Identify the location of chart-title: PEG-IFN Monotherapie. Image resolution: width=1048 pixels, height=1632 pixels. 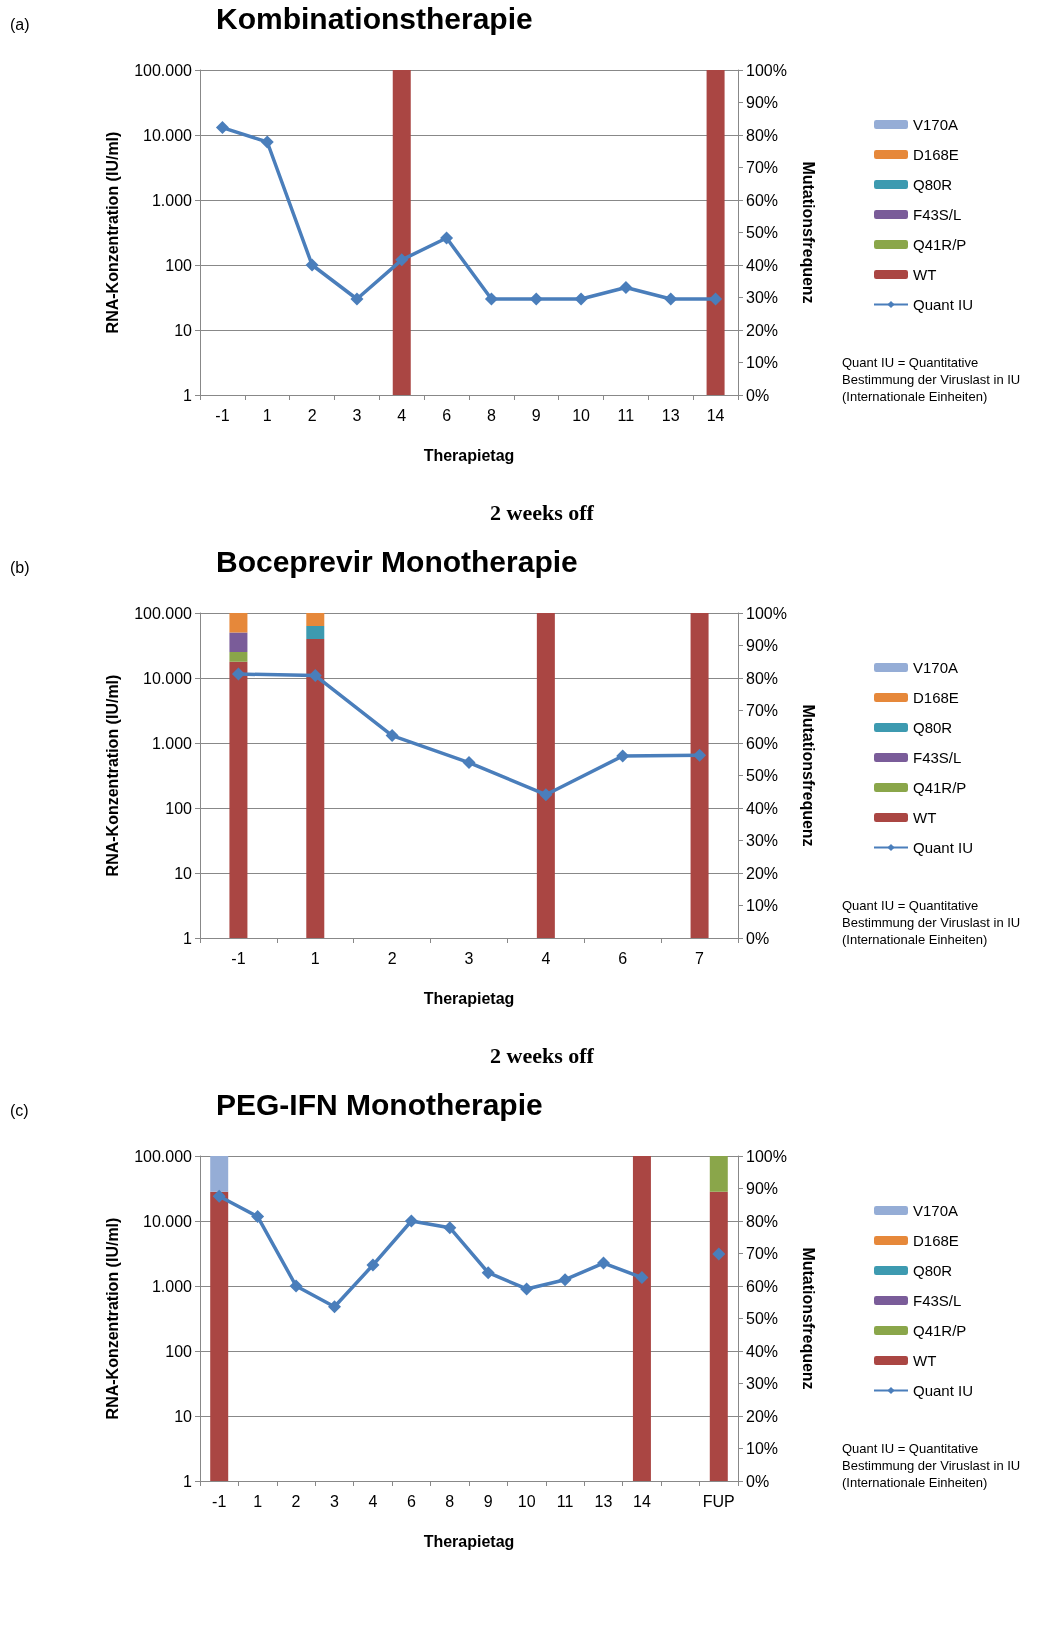
(379, 1105).